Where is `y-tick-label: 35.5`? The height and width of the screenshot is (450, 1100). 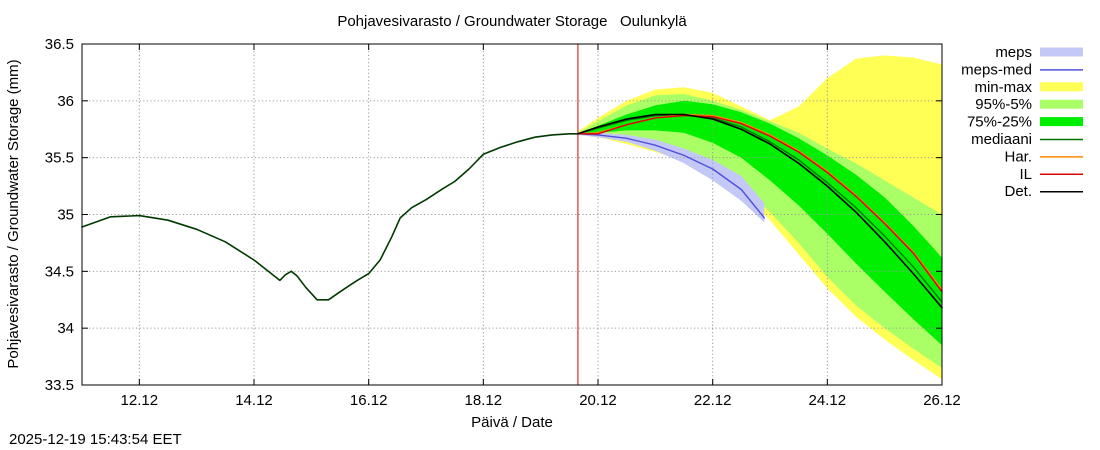
y-tick-label: 35.5 is located at coordinates (59, 158).